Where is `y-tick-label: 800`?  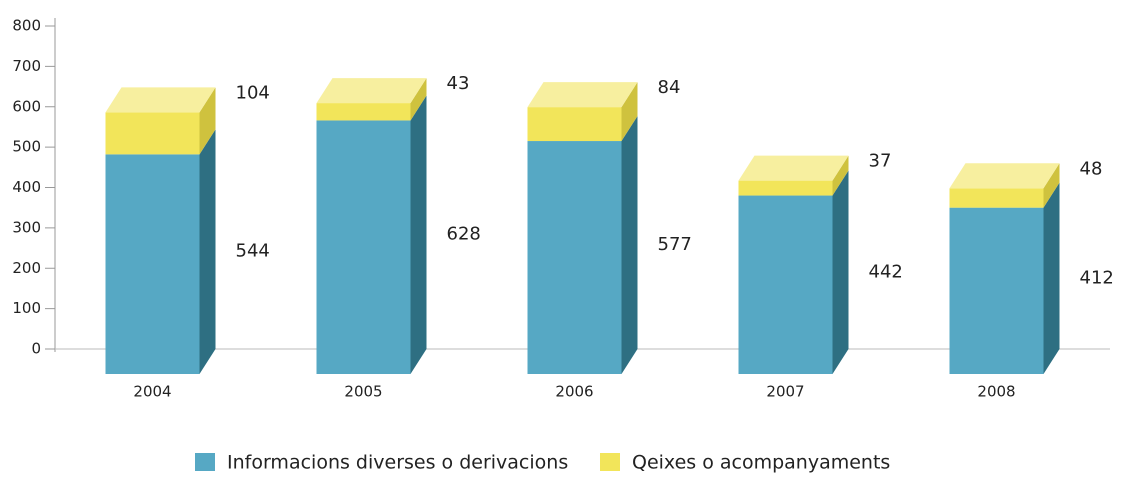 y-tick-label: 800 is located at coordinates (26, 26).